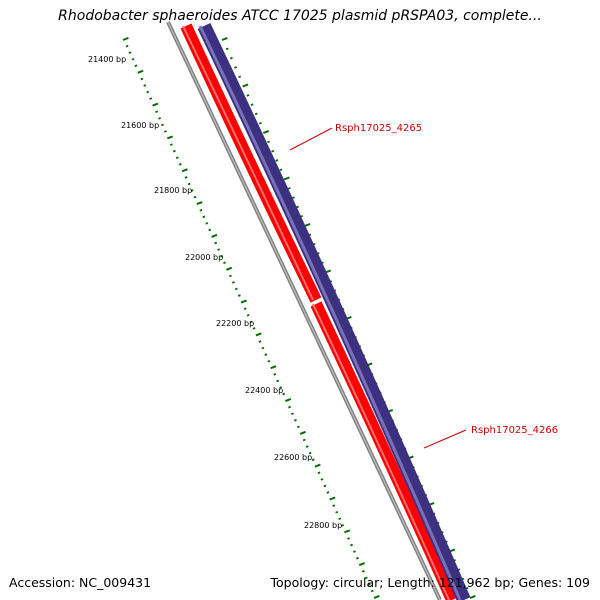 This screenshot has width=600, height=600. What do you see at coordinates (384, 450) in the screenshot?
I see `gene-feature-forward` at bounding box center [384, 450].